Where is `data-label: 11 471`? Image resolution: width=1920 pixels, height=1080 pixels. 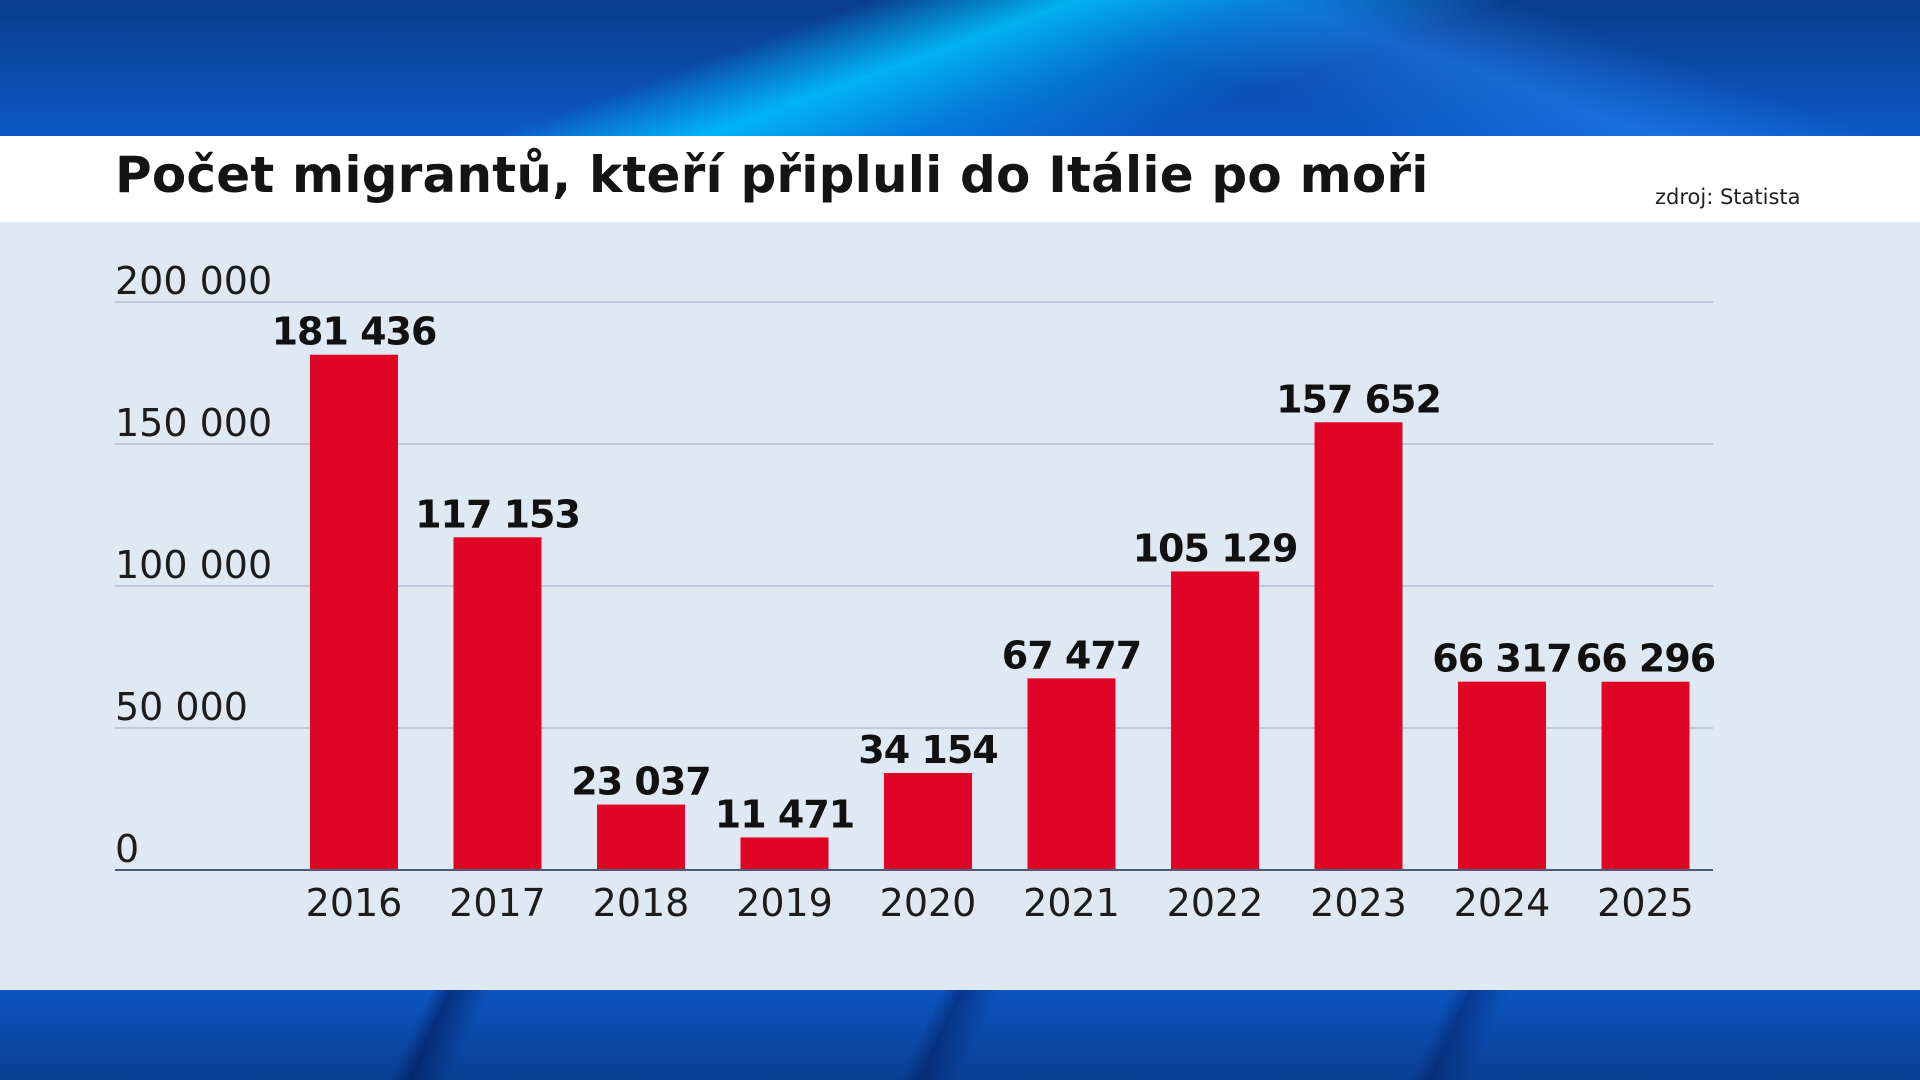
data-label: 11 471 is located at coordinates (784, 814).